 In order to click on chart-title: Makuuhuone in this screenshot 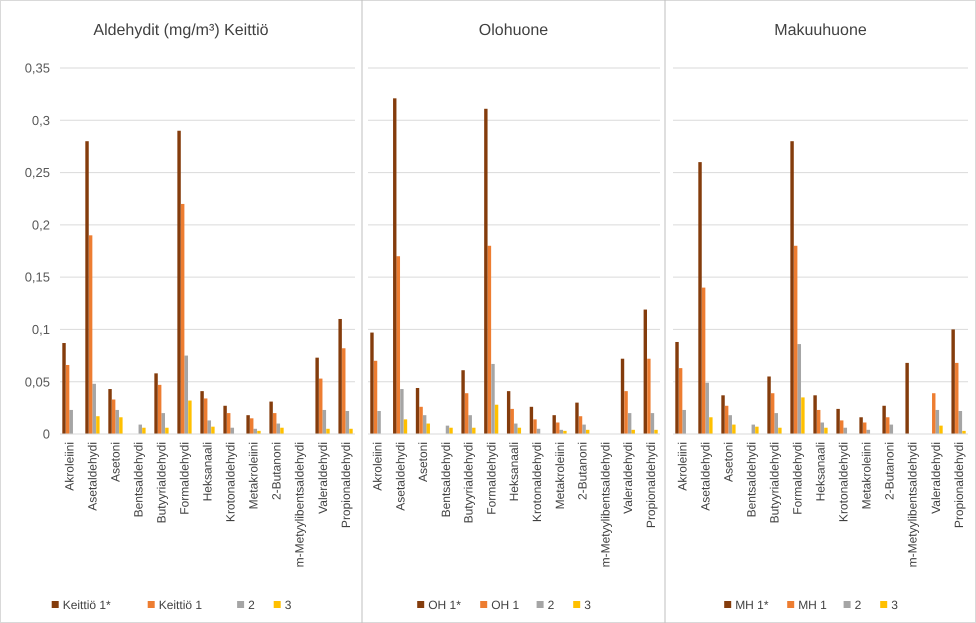, I will do `click(820, 30)`.